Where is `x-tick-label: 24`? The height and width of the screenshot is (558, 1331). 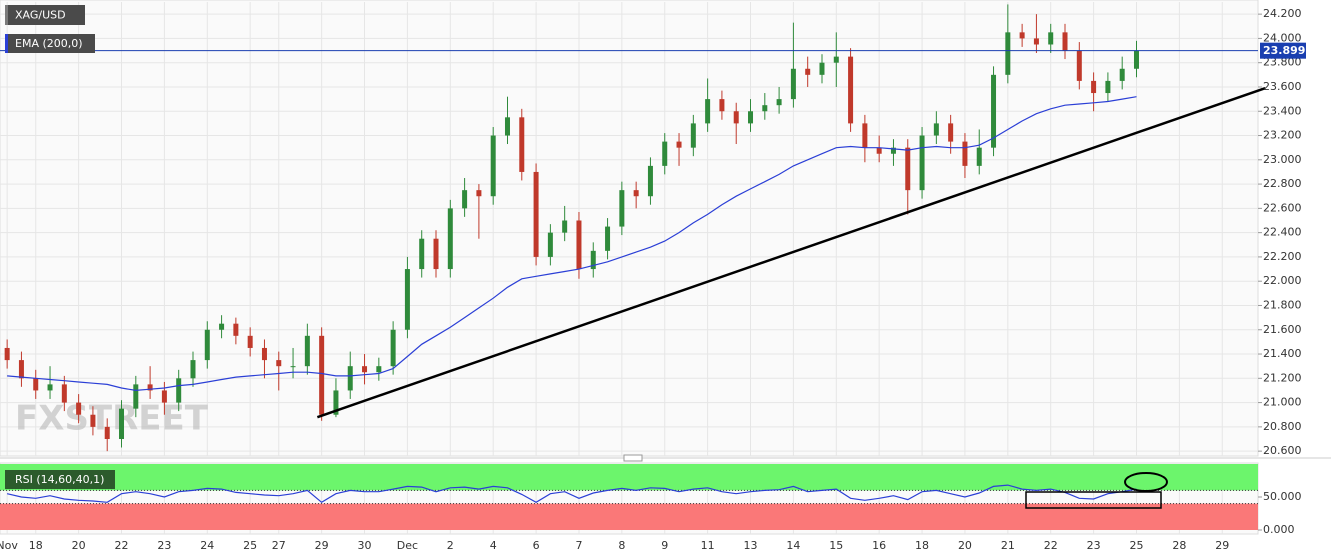 x-tick-label: 24 is located at coordinates (207, 545).